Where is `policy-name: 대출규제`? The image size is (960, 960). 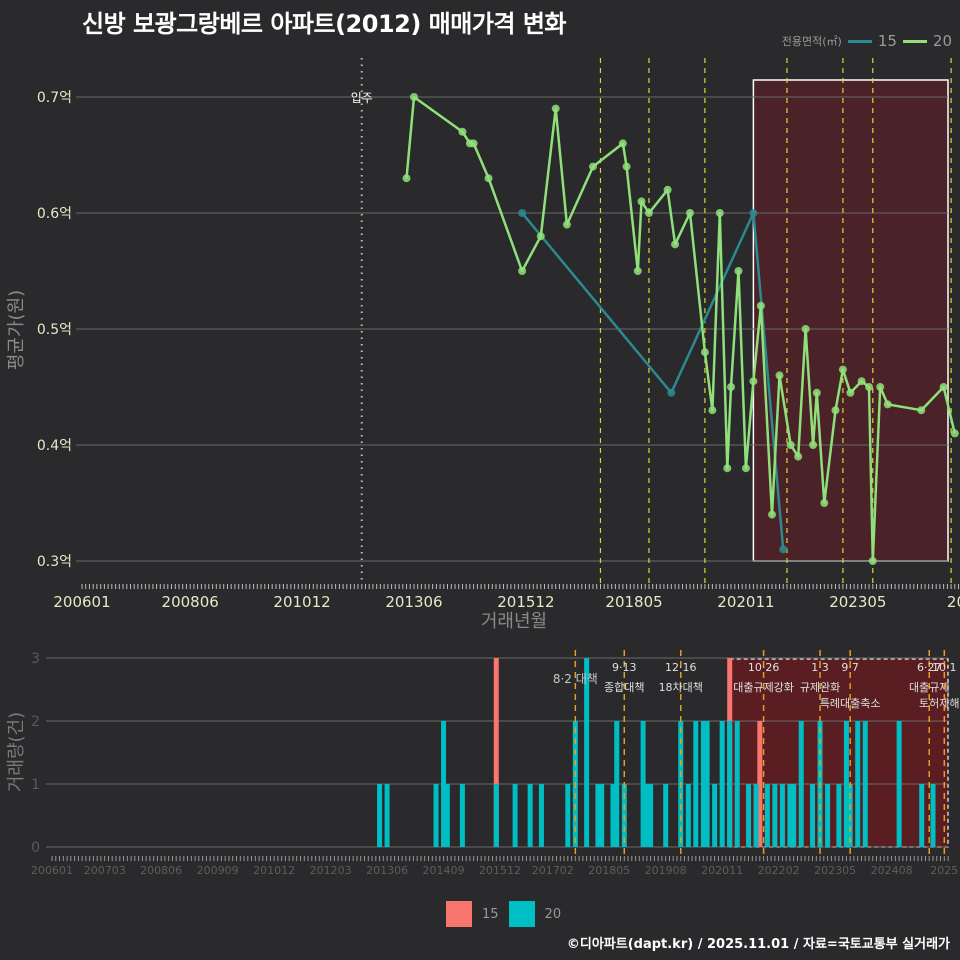
policy-name: 대출규제 is located at coordinates (929, 687).